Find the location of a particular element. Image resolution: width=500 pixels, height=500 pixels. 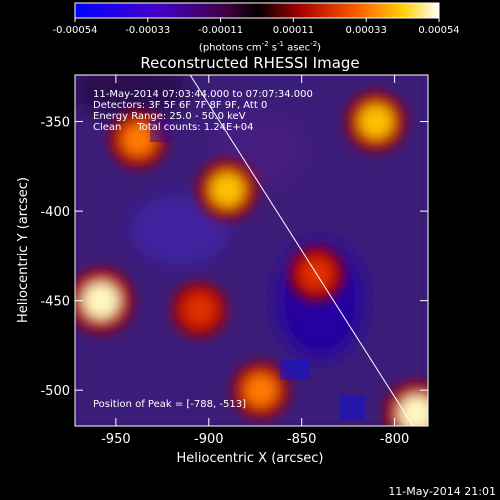

x-tick-label: -800 is located at coordinates (395, 439).